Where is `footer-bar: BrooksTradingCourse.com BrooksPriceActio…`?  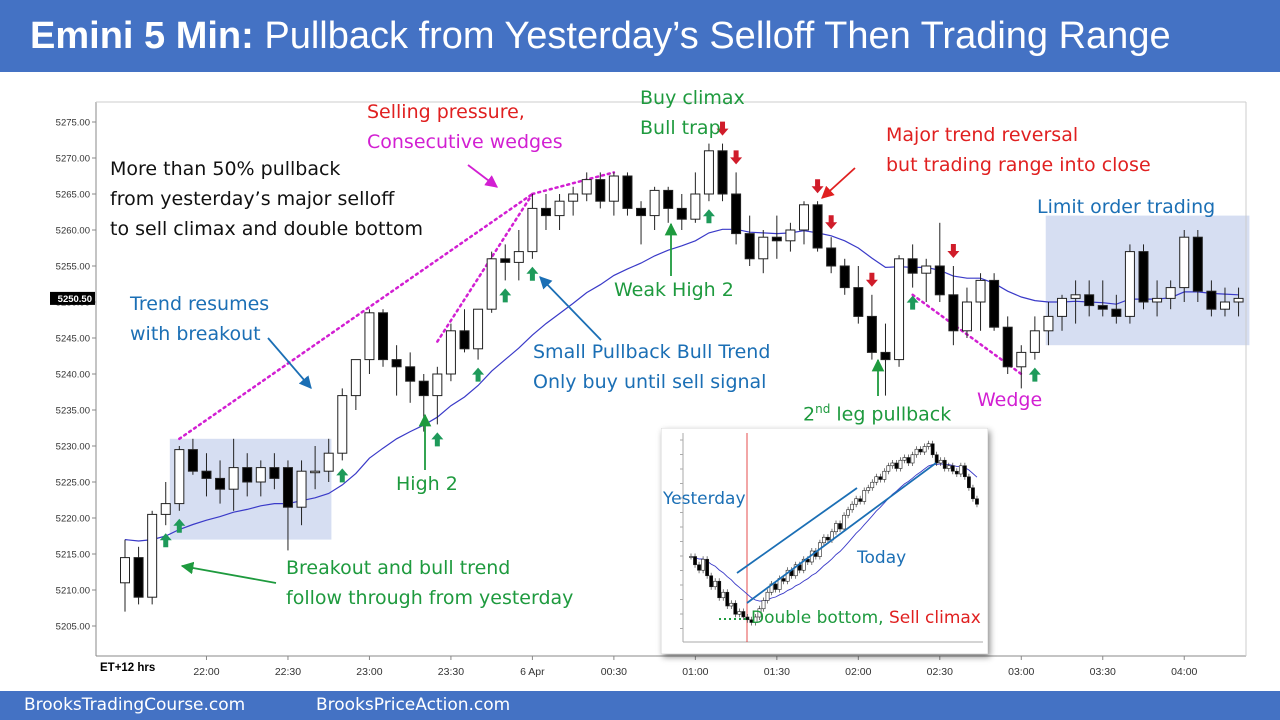
footer-bar: BrooksTradingCourse.com BrooksPriceActio… is located at coordinates (640, 705).